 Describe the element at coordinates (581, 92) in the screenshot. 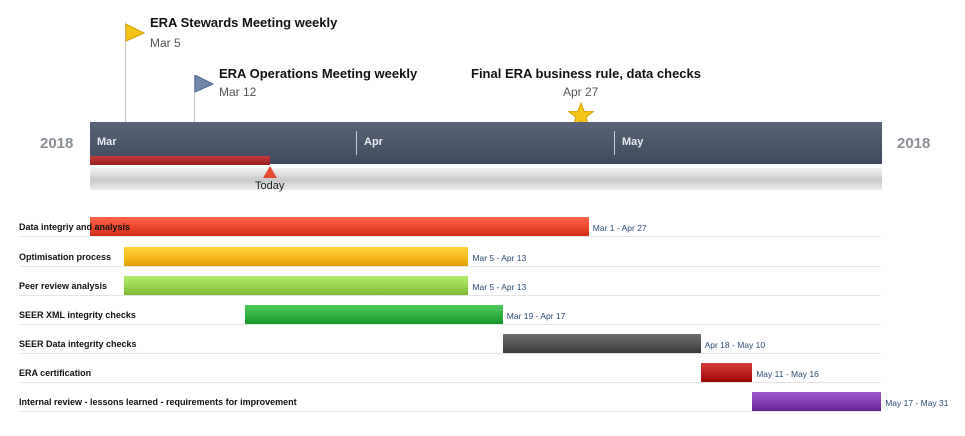

I see `milestone-date: Apr 27` at that location.